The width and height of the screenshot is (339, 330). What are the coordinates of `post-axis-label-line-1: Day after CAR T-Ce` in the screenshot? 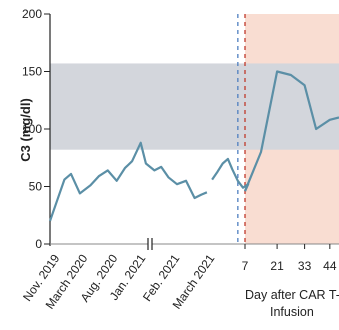 It's located at (292, 295).